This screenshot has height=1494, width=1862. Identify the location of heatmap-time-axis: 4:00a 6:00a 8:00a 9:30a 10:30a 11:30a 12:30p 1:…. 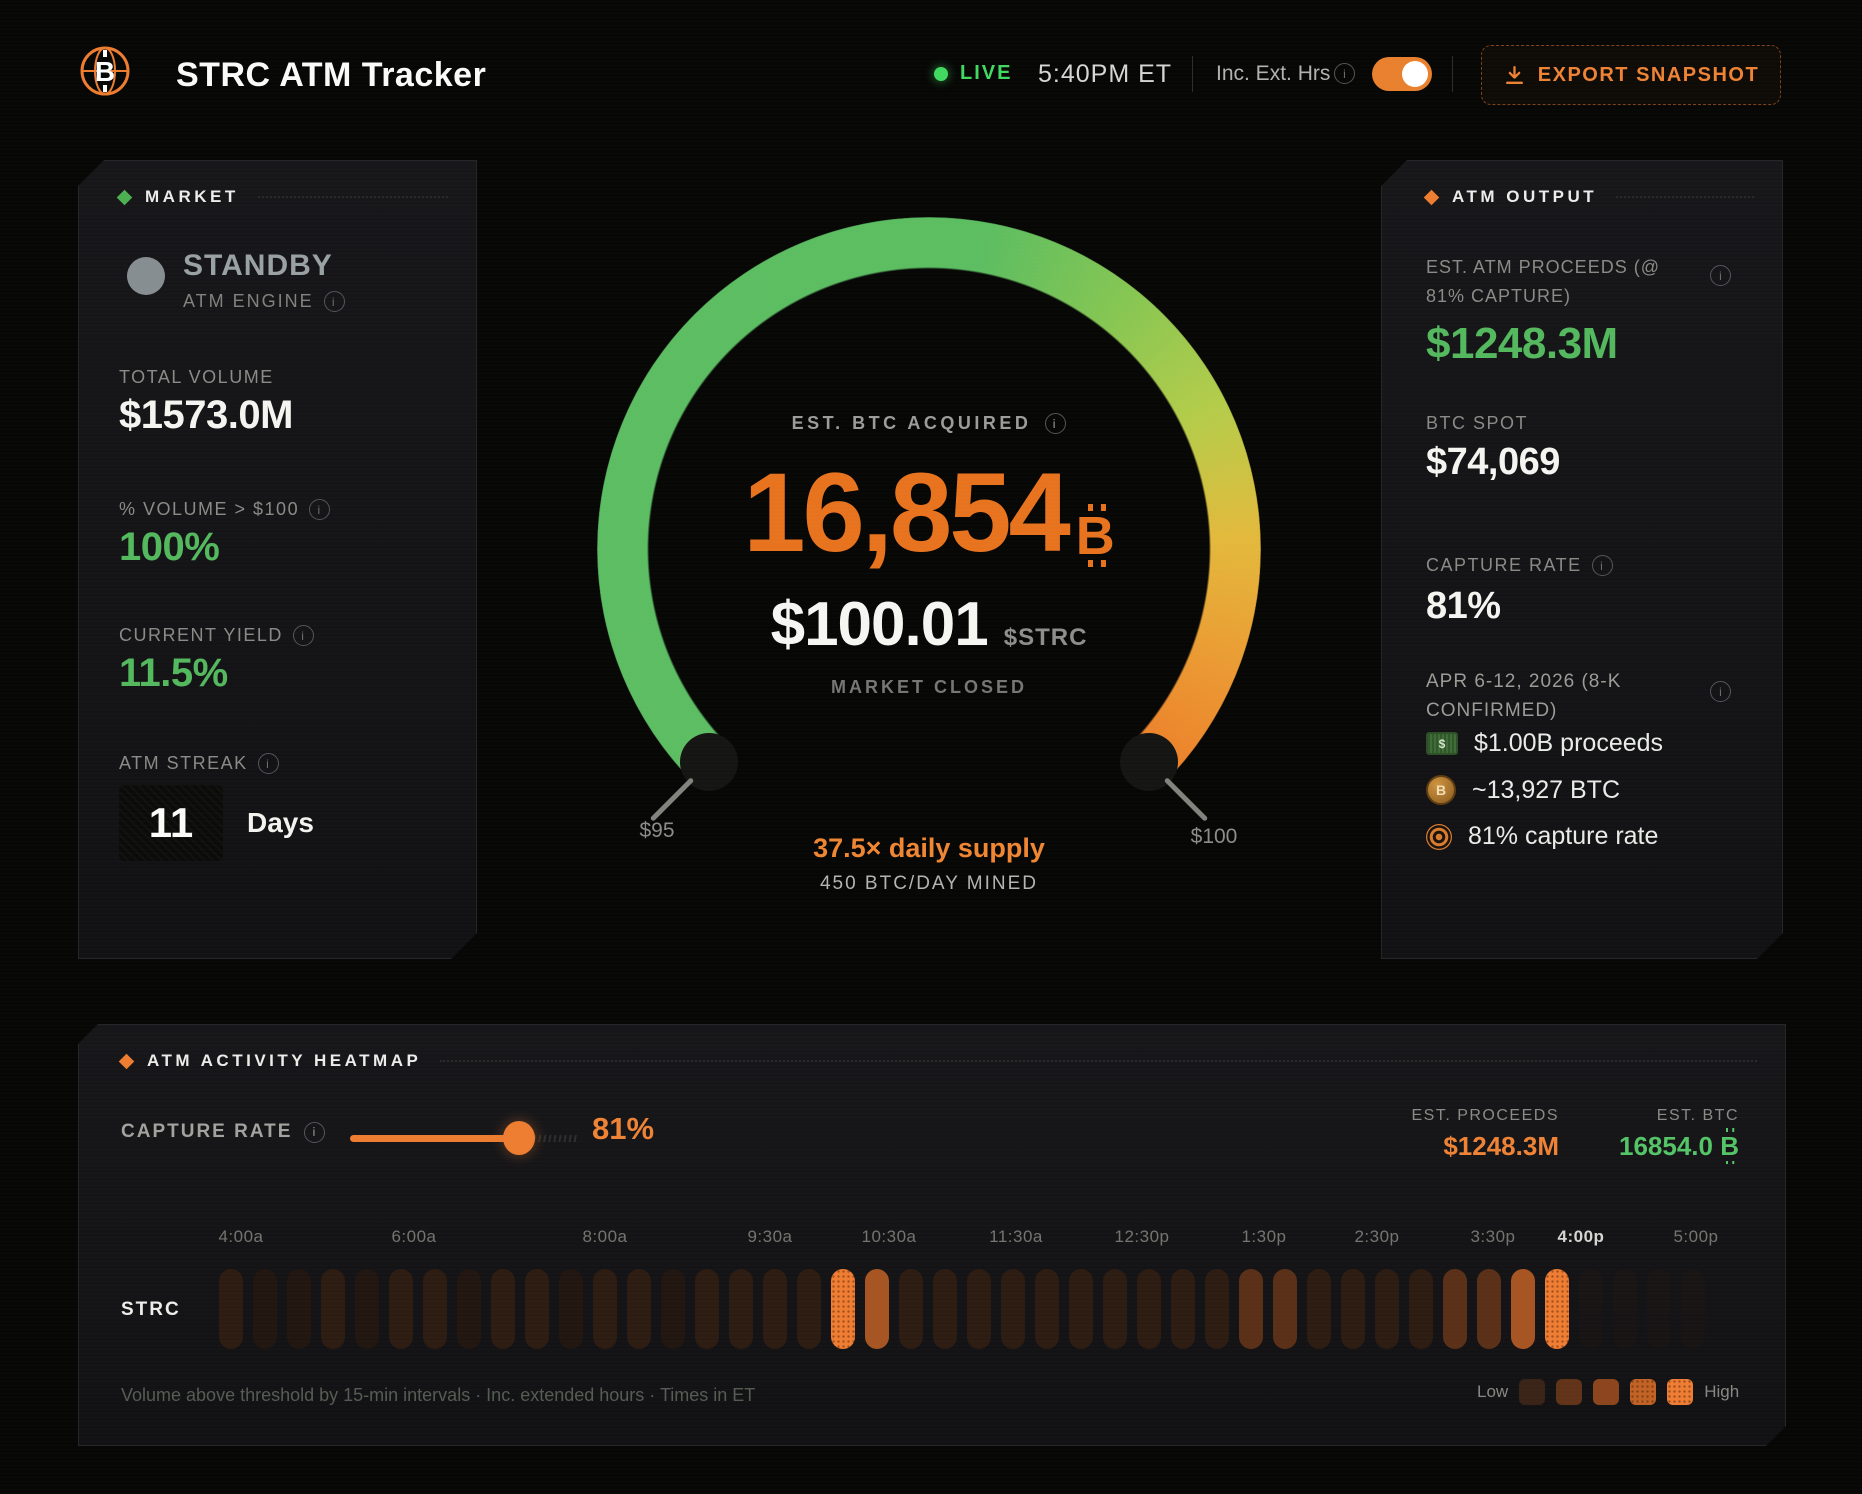
(932, 1239).